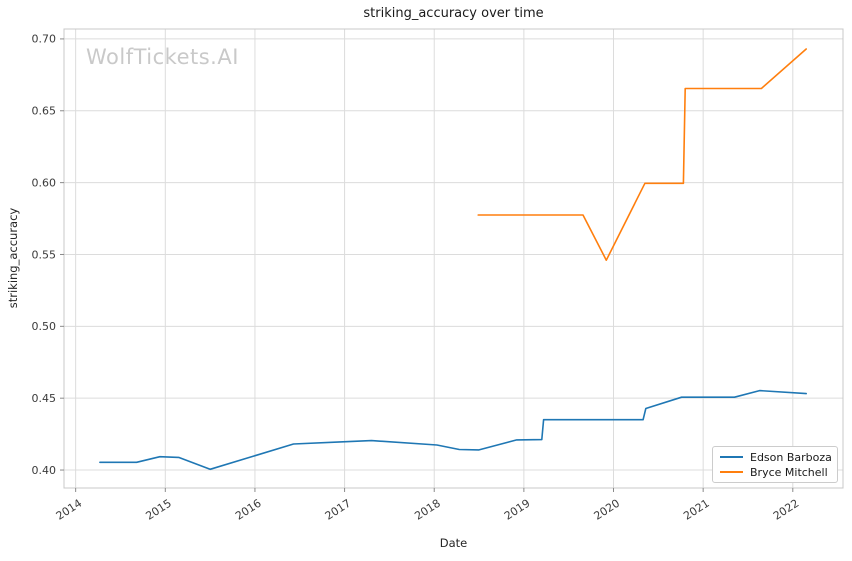 The width and height of the screenshot is (852, 561). I want to click on y-tick-label: 0.60, so click(44, 182).